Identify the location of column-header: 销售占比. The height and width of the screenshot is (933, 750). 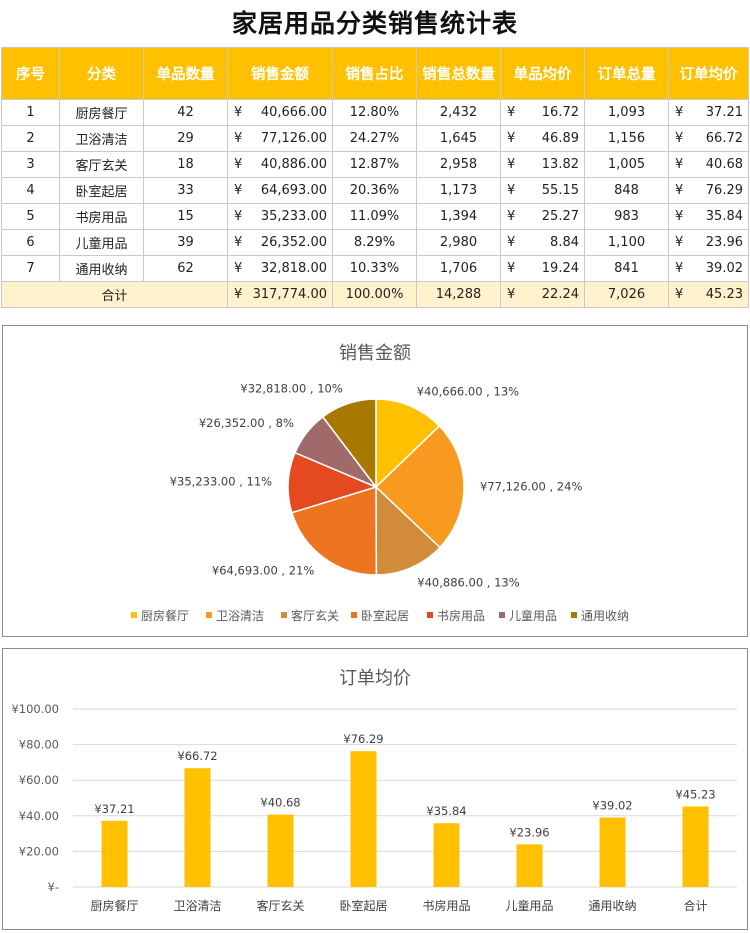
(374, 73).